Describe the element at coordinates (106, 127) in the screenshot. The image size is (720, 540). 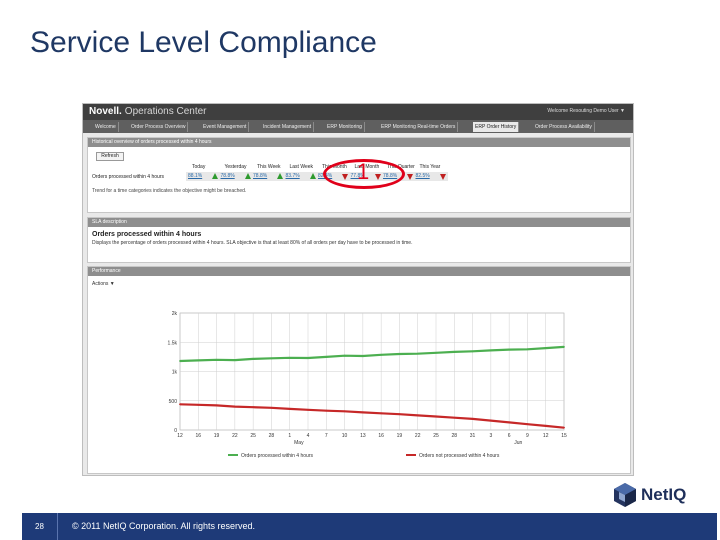
I see `tab-welcome: Welcome` at that location.